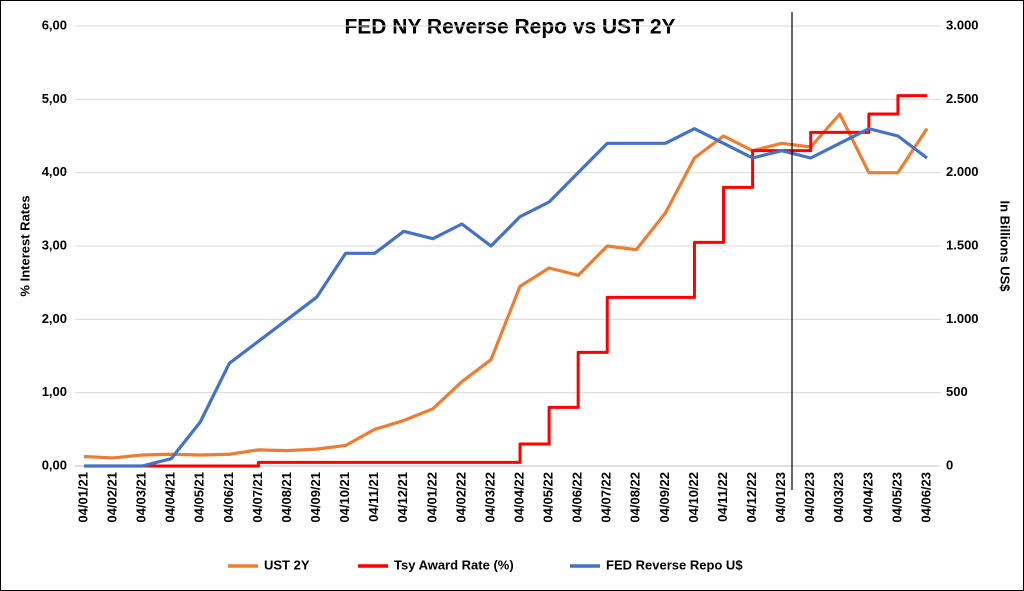 The height and width of the screenshot is (591, 1024). What do you see at coordinates (962, 244) in the screenshot?
I see `y2-tick-label: 1.500` at bounding box center [962, 244].